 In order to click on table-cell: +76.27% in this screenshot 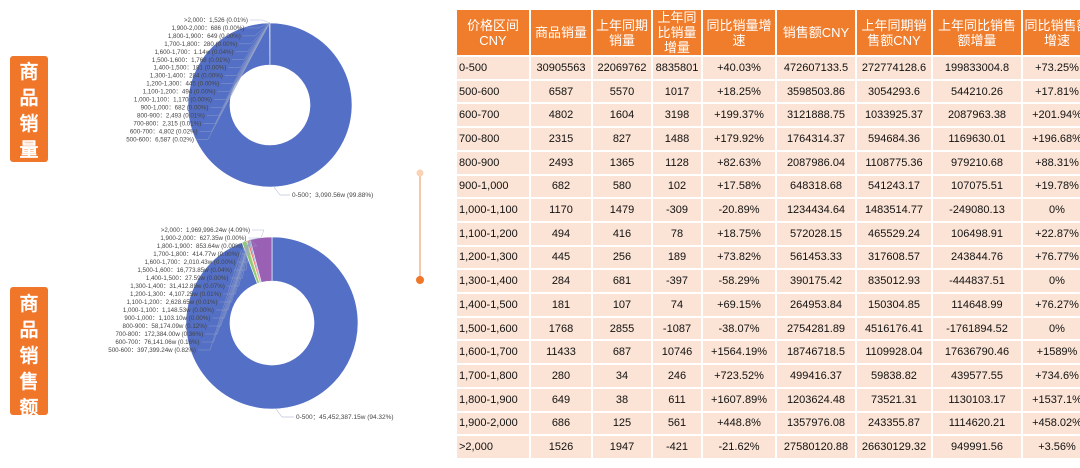, I will do `click(1051, 305)`.